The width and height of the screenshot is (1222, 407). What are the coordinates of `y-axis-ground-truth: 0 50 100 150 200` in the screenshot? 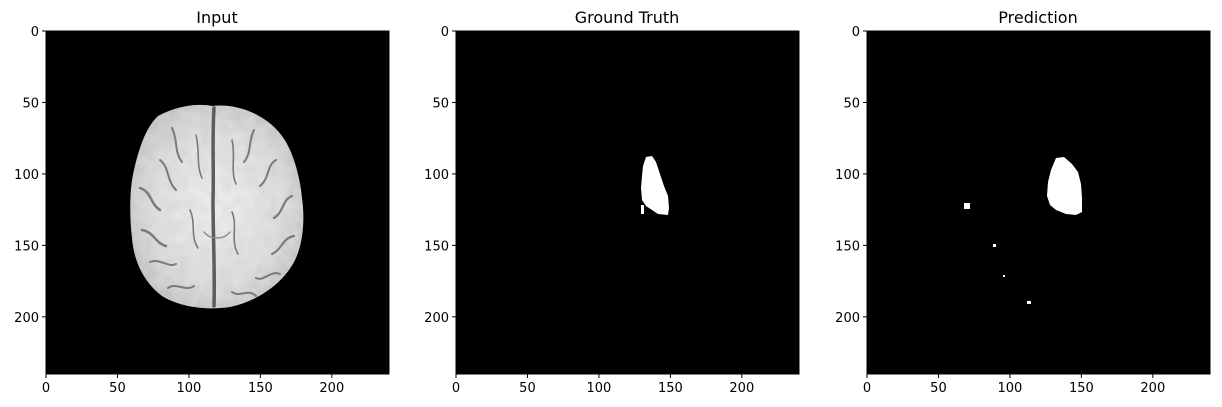 It's located at (440, 175).